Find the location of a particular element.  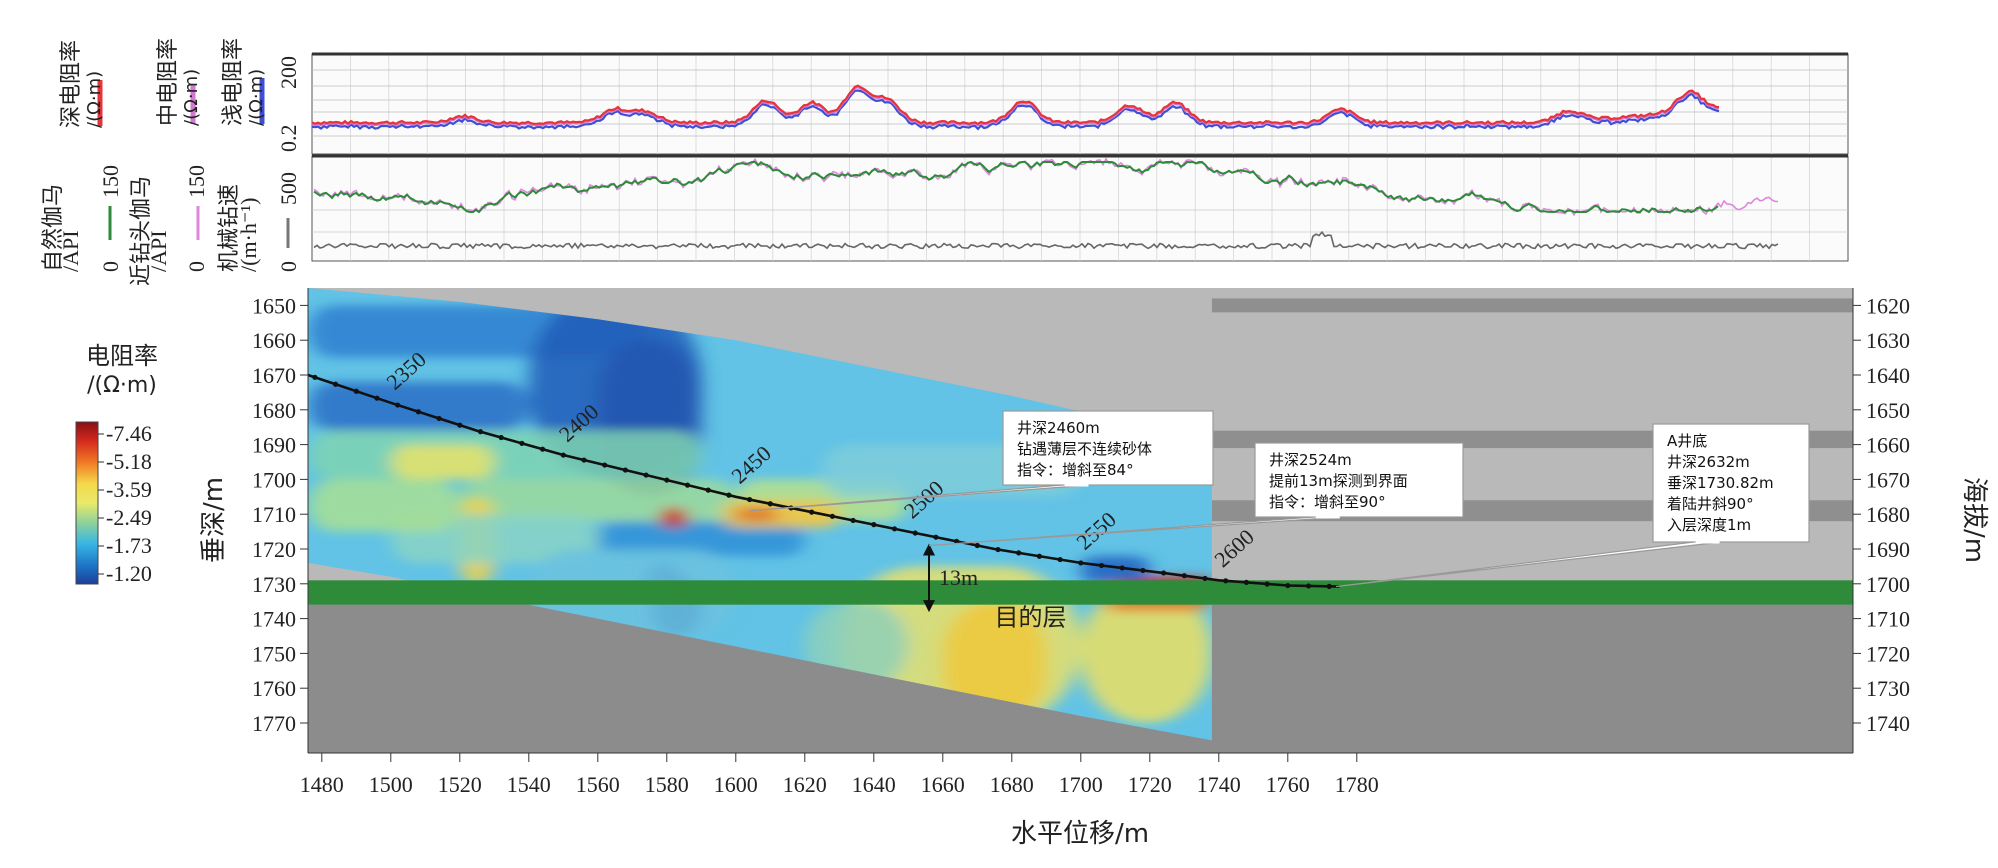

near-gamma-range-max: 150 is located at coordinates (196, 181).